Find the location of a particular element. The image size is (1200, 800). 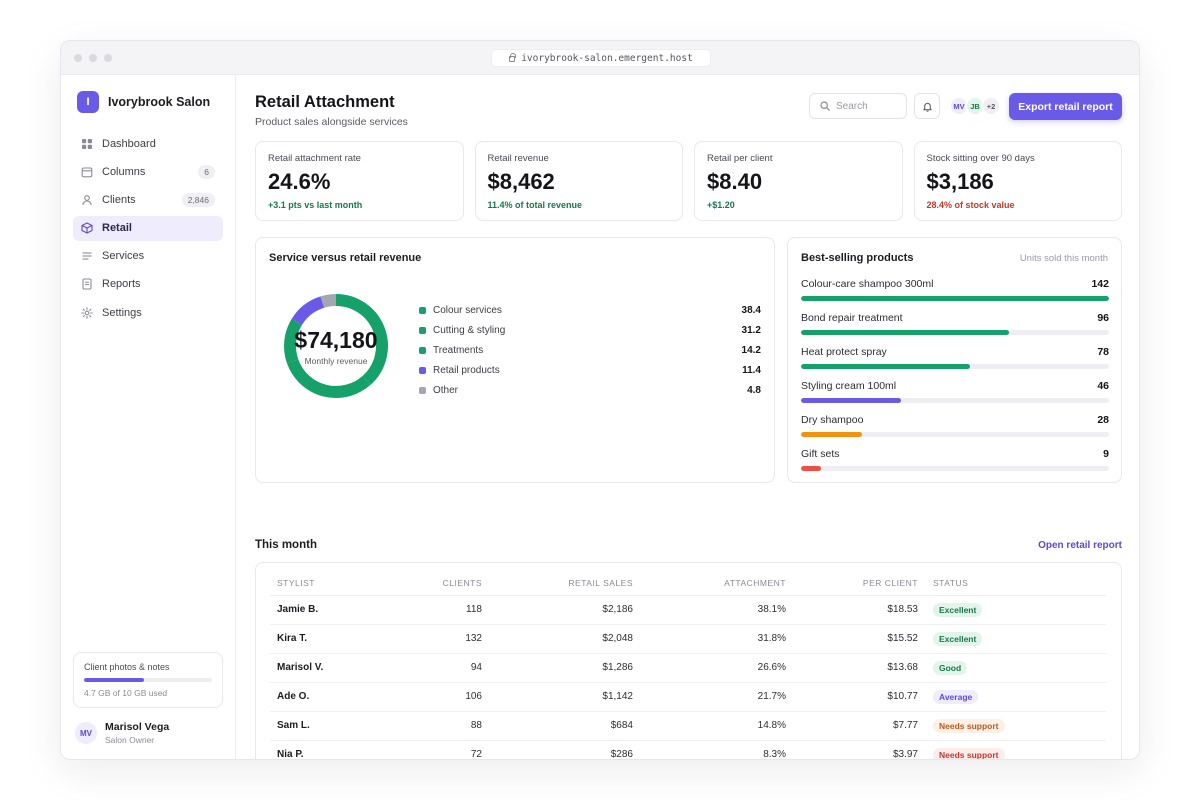

status-cell: Average is located at coordinates (1012, 697).